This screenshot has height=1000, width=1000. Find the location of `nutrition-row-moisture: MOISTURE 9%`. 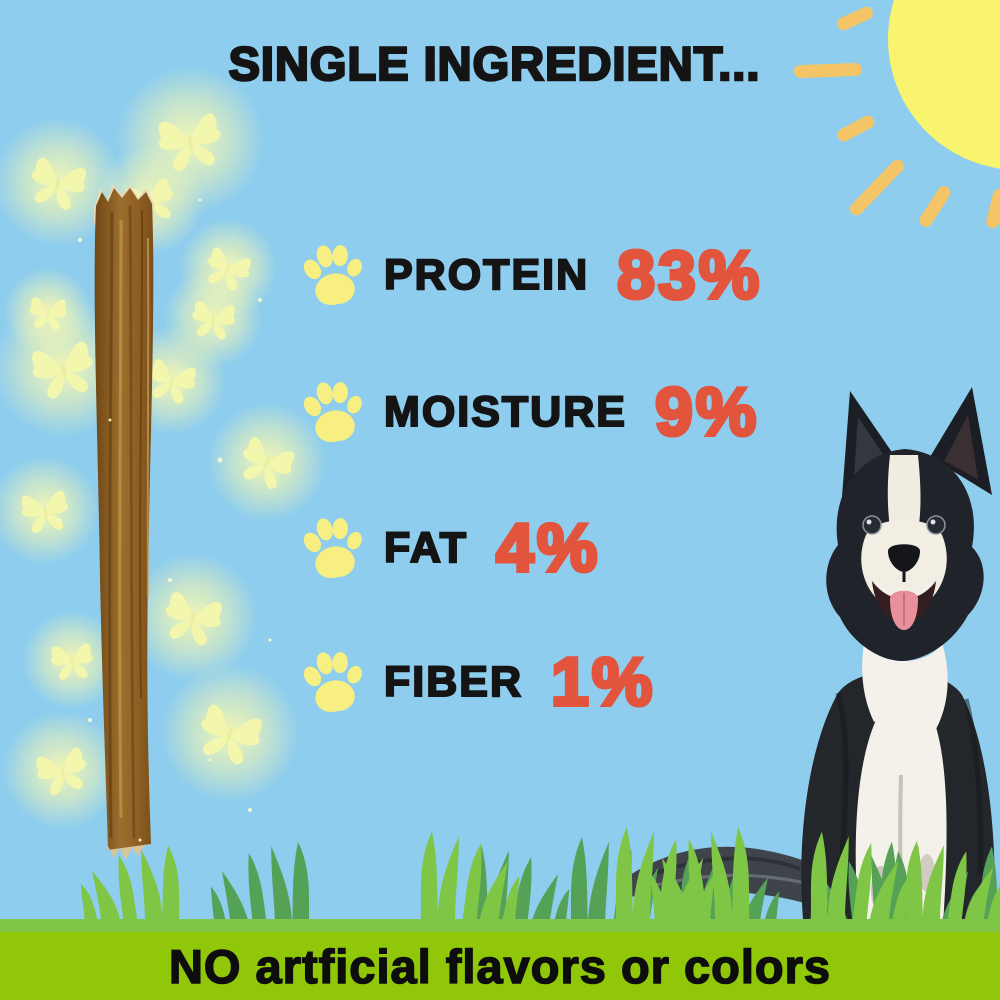

nutrition-row-moisture: MOISTURE 9% is located at coordinates (528, 412).